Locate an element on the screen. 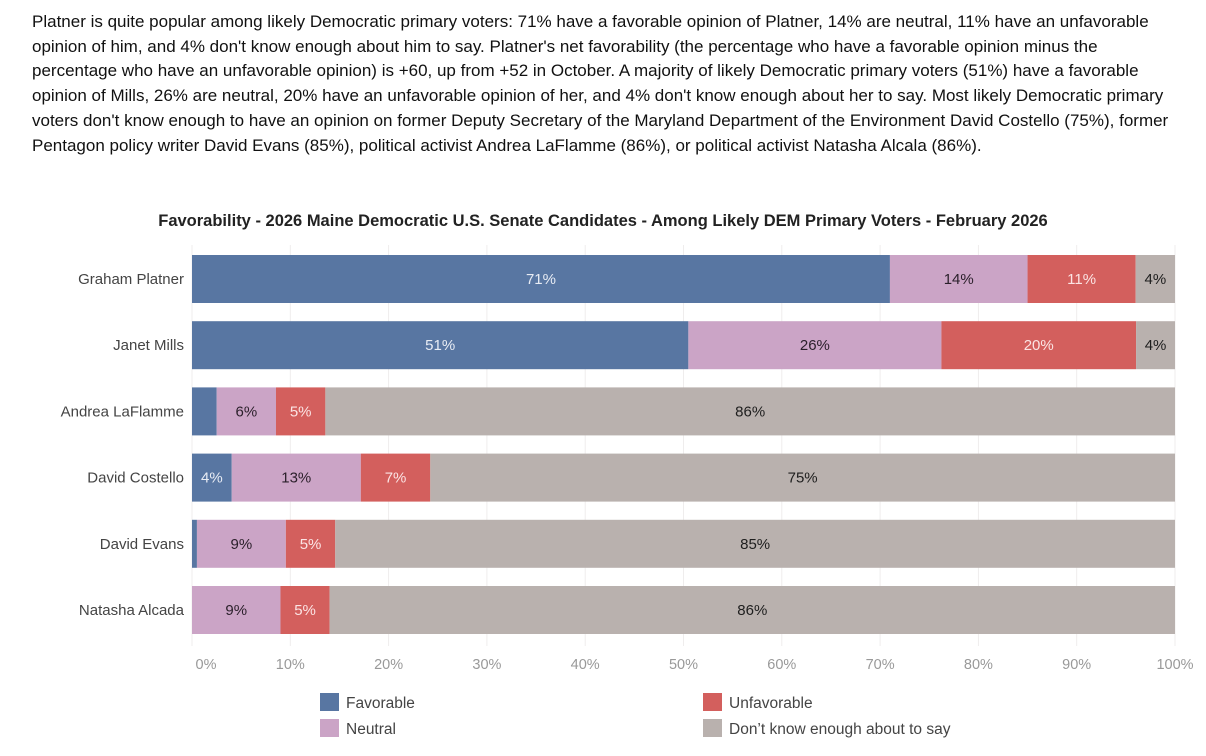 The width and height of the screenshot is (1206, 756). category-label: Graham Platner is located at coordinates (131, 279).